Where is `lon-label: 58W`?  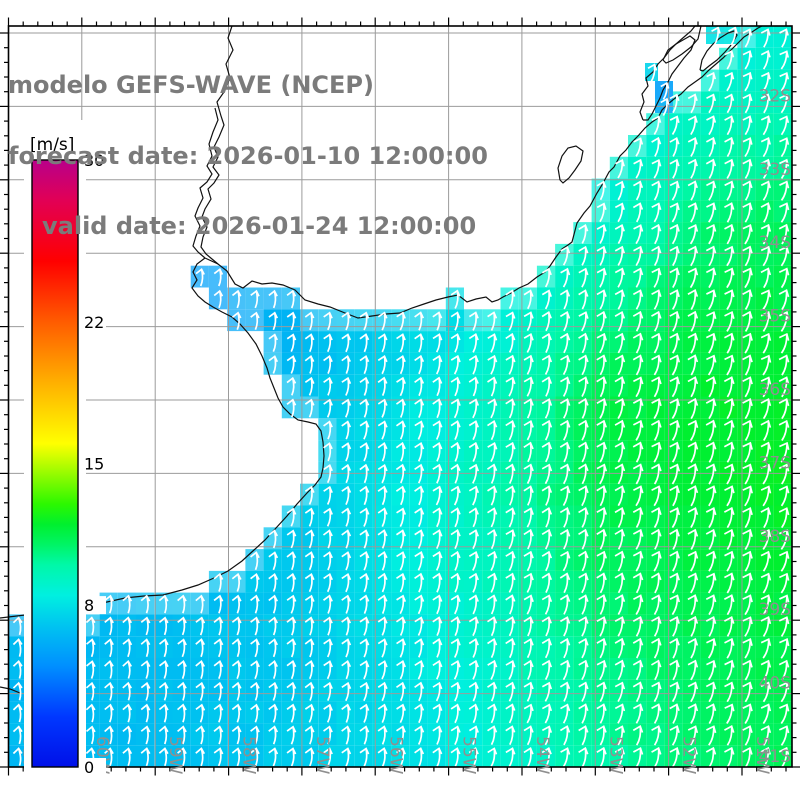
lon-label: 58W is located at coordinates (249, 755).